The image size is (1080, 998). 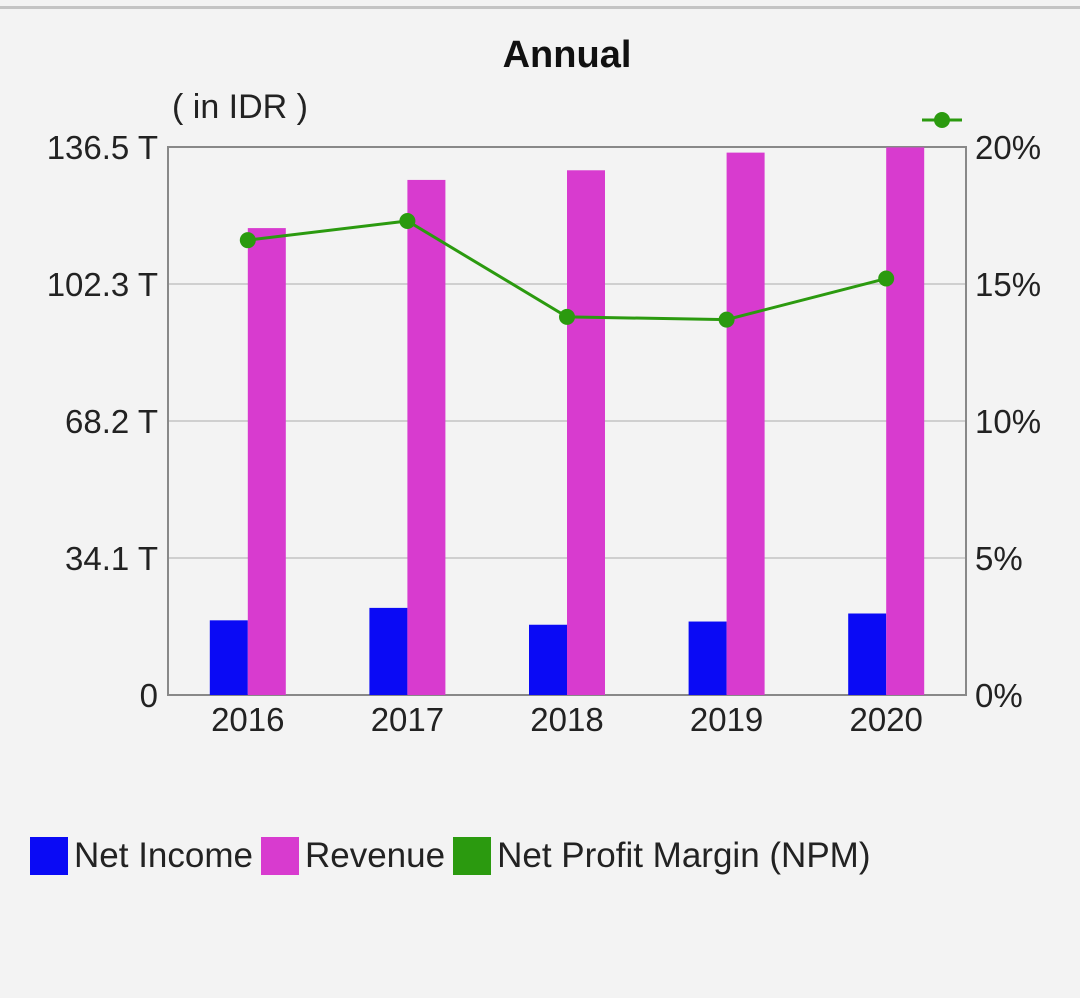 What do you see at coordinates (1008, 284) in the screenshot?
I see `right-axis-tick-label: 15%` at bounding box center [1008, 284].